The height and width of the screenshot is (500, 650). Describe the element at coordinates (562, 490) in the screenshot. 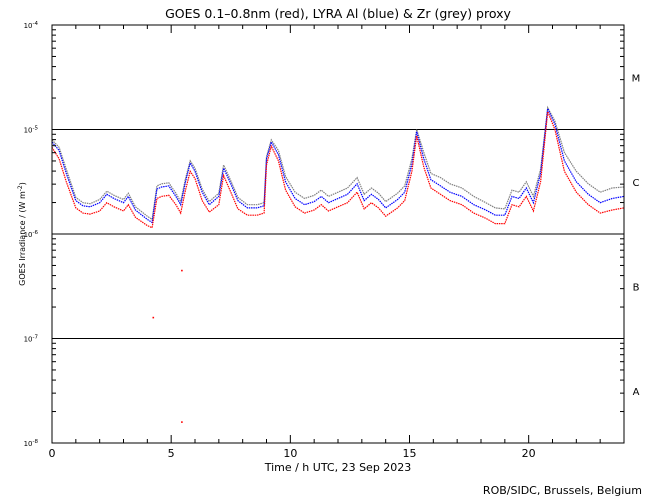

I see `credit-label: ROB/SIDC, Brussels, Belgium` at that location.